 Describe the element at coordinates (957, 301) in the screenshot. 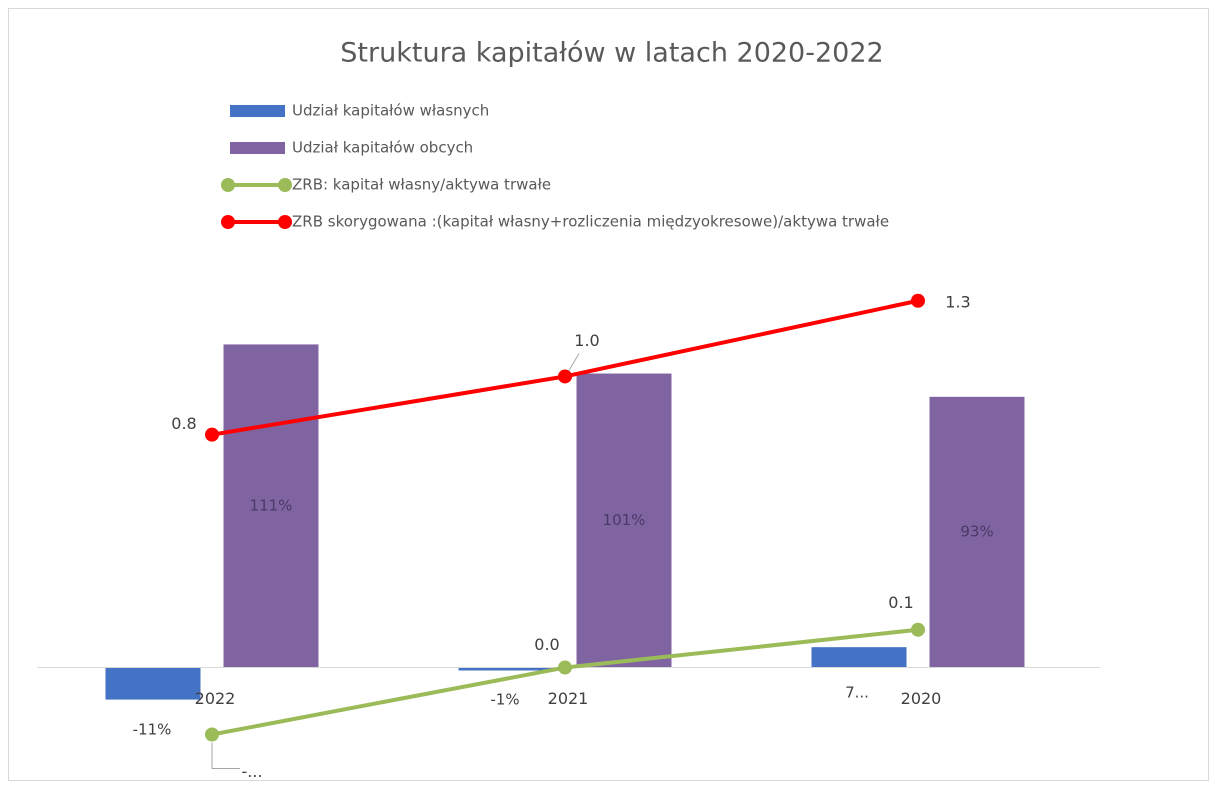

I see `data-label: 1.3` at that location.